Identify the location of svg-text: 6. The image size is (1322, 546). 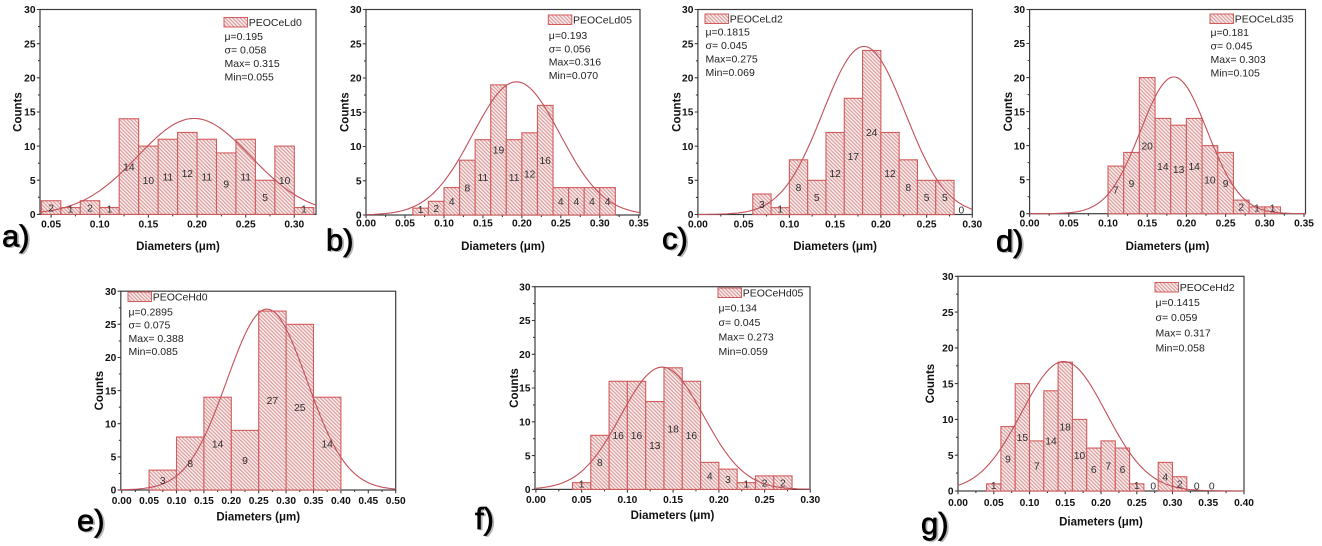
(1123, 470).